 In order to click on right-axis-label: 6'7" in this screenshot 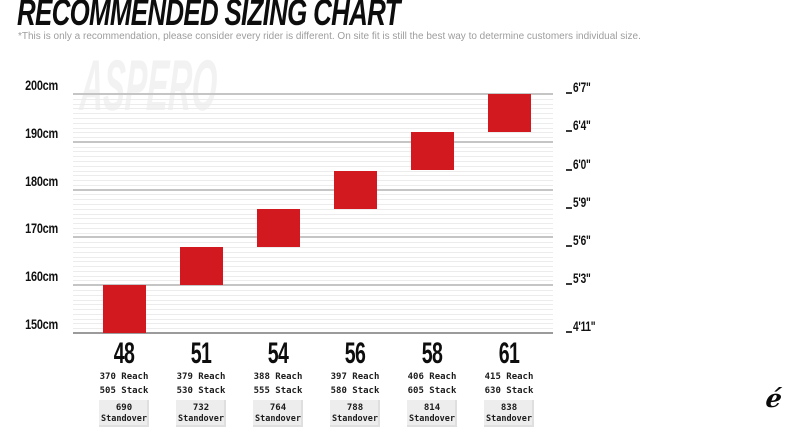, I will do `click(582, 87)`.